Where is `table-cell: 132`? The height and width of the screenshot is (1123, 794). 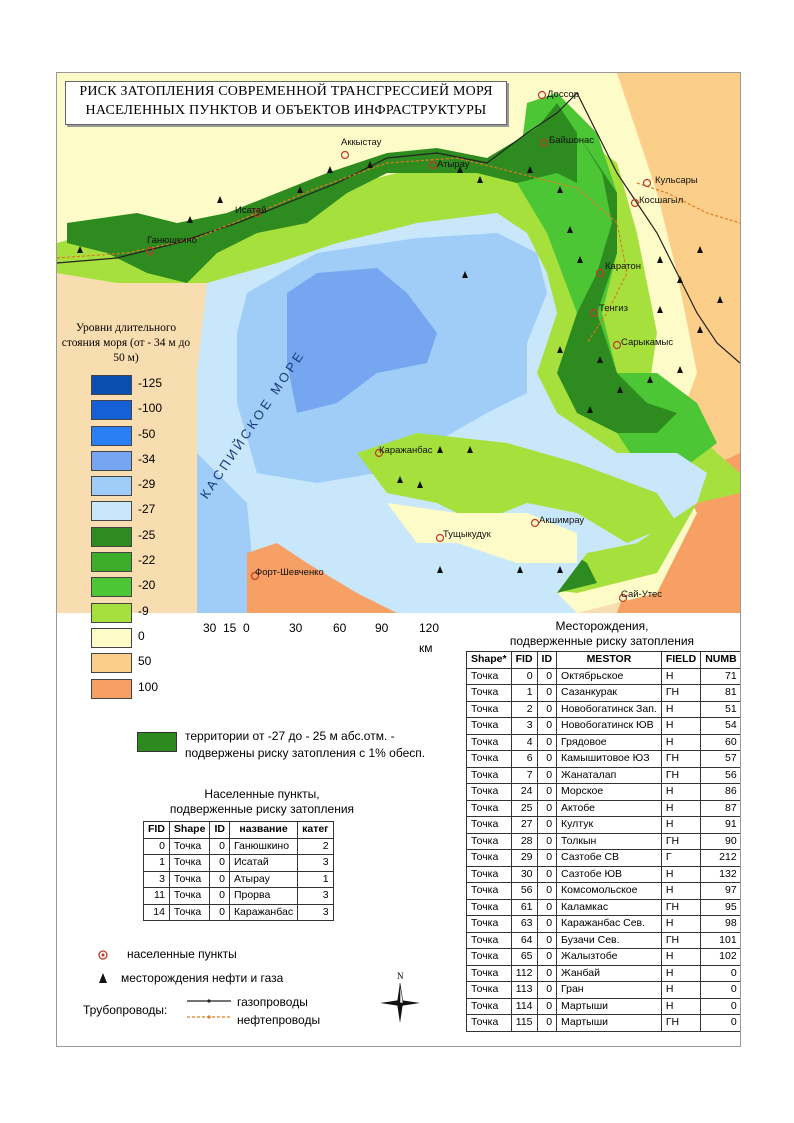 table-cell: 132 is located at coordinates (720, 874).